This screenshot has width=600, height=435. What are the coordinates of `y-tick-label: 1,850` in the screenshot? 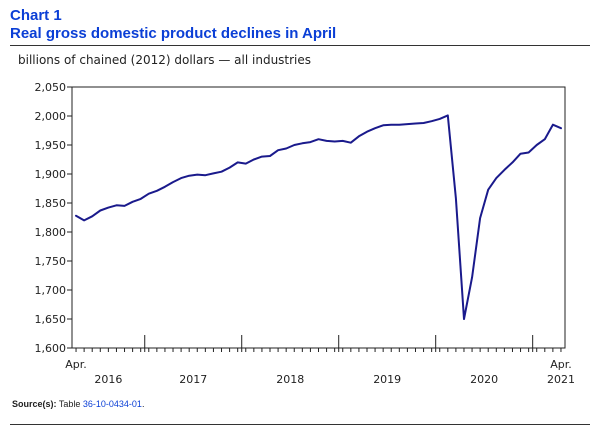 It's located at (51, 203).